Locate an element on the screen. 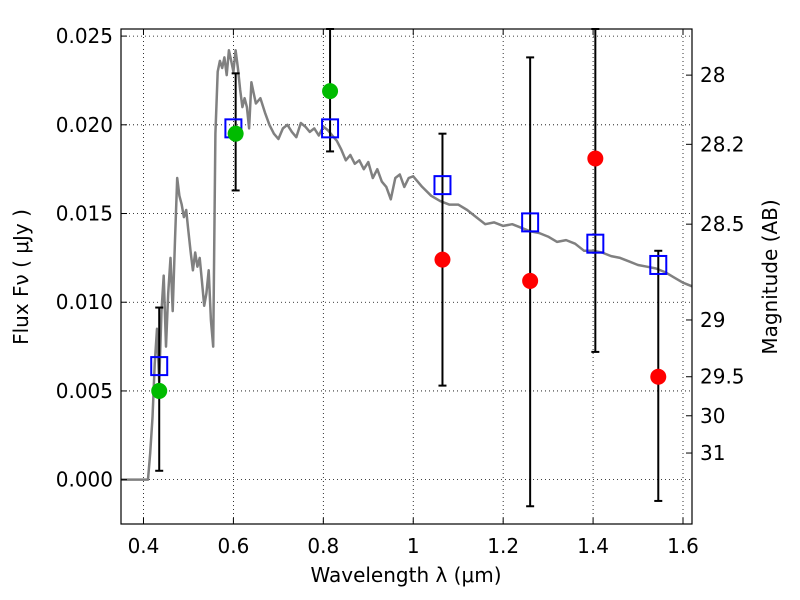 The width and height of the screenshot is (800, 600). right-tick-label: 30 is located at coordinates (712, 416).